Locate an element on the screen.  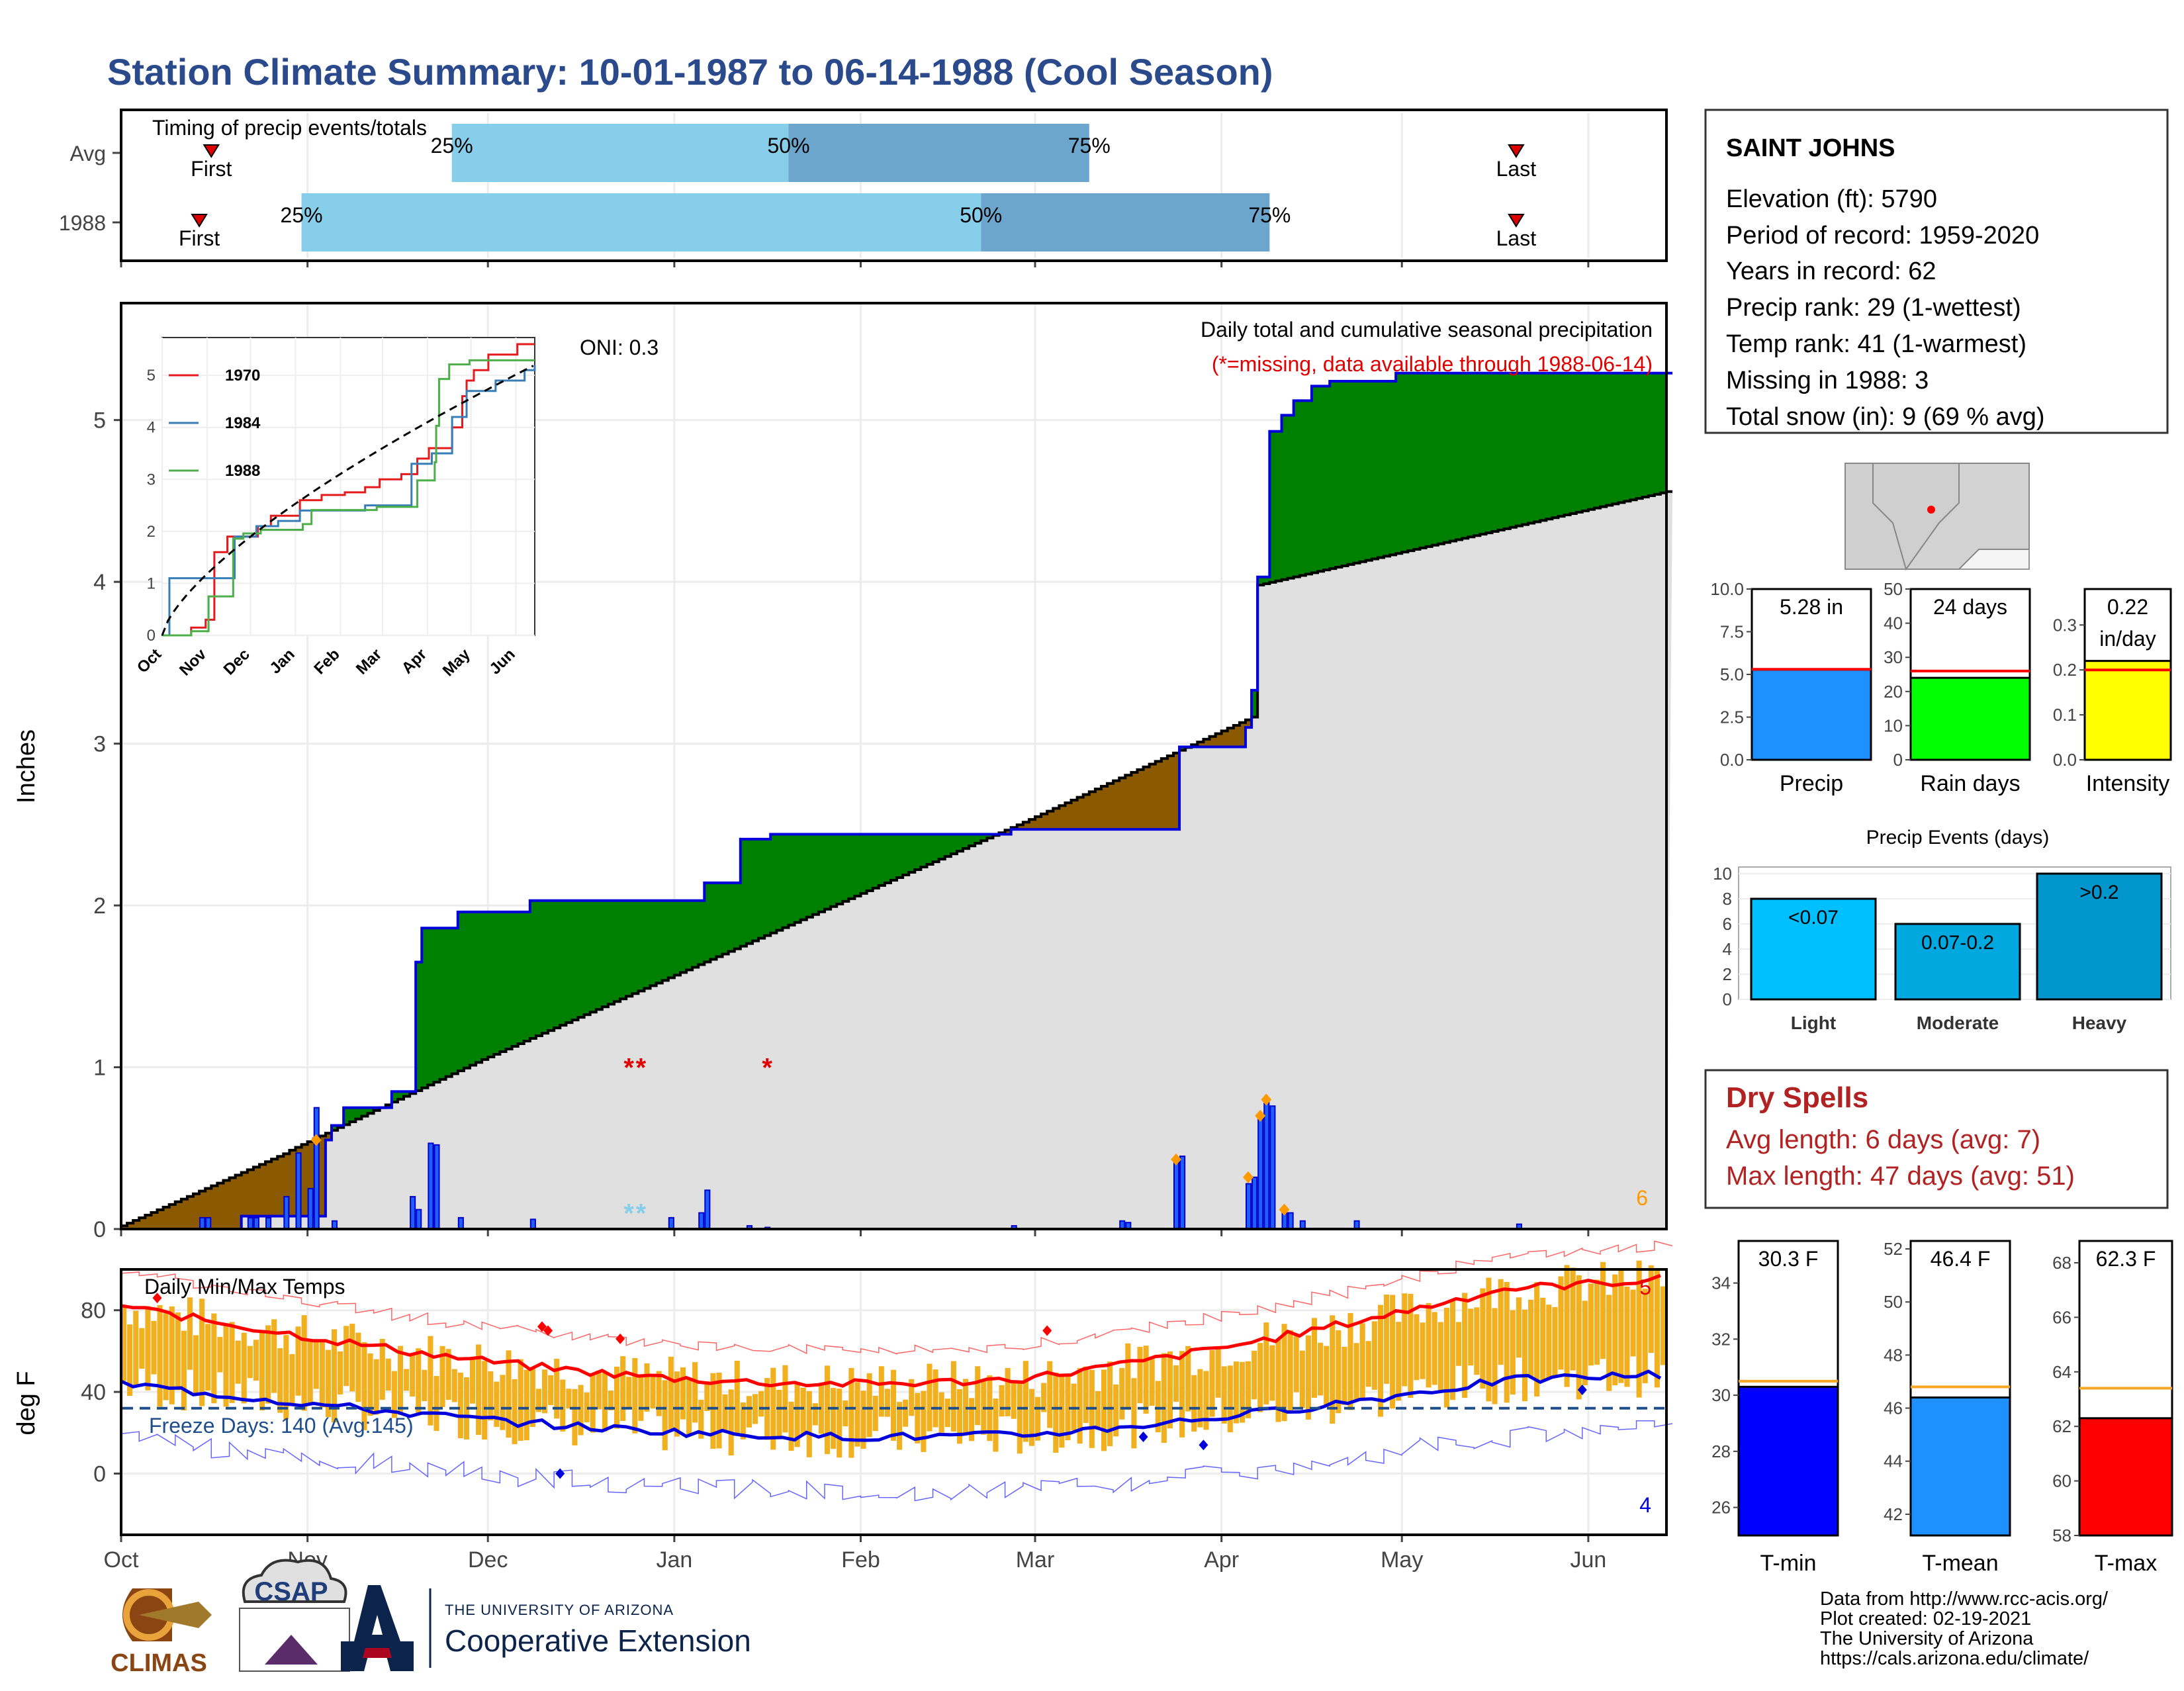
precip-ytick-label: 3 is located at coordinates (100, 744).